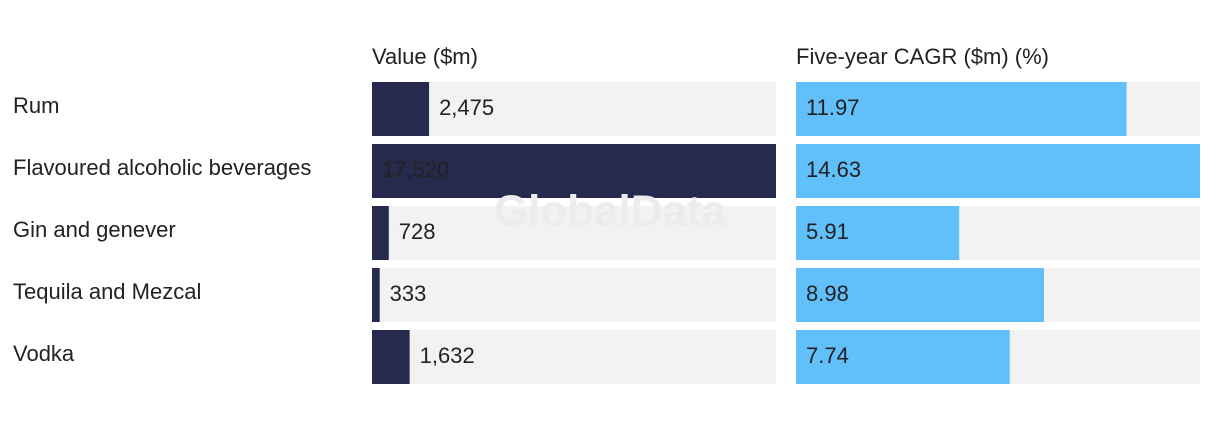 The width and height of the screenshot is (1220, 426). I want to click on data-label: 5.91, so click(827, 231).